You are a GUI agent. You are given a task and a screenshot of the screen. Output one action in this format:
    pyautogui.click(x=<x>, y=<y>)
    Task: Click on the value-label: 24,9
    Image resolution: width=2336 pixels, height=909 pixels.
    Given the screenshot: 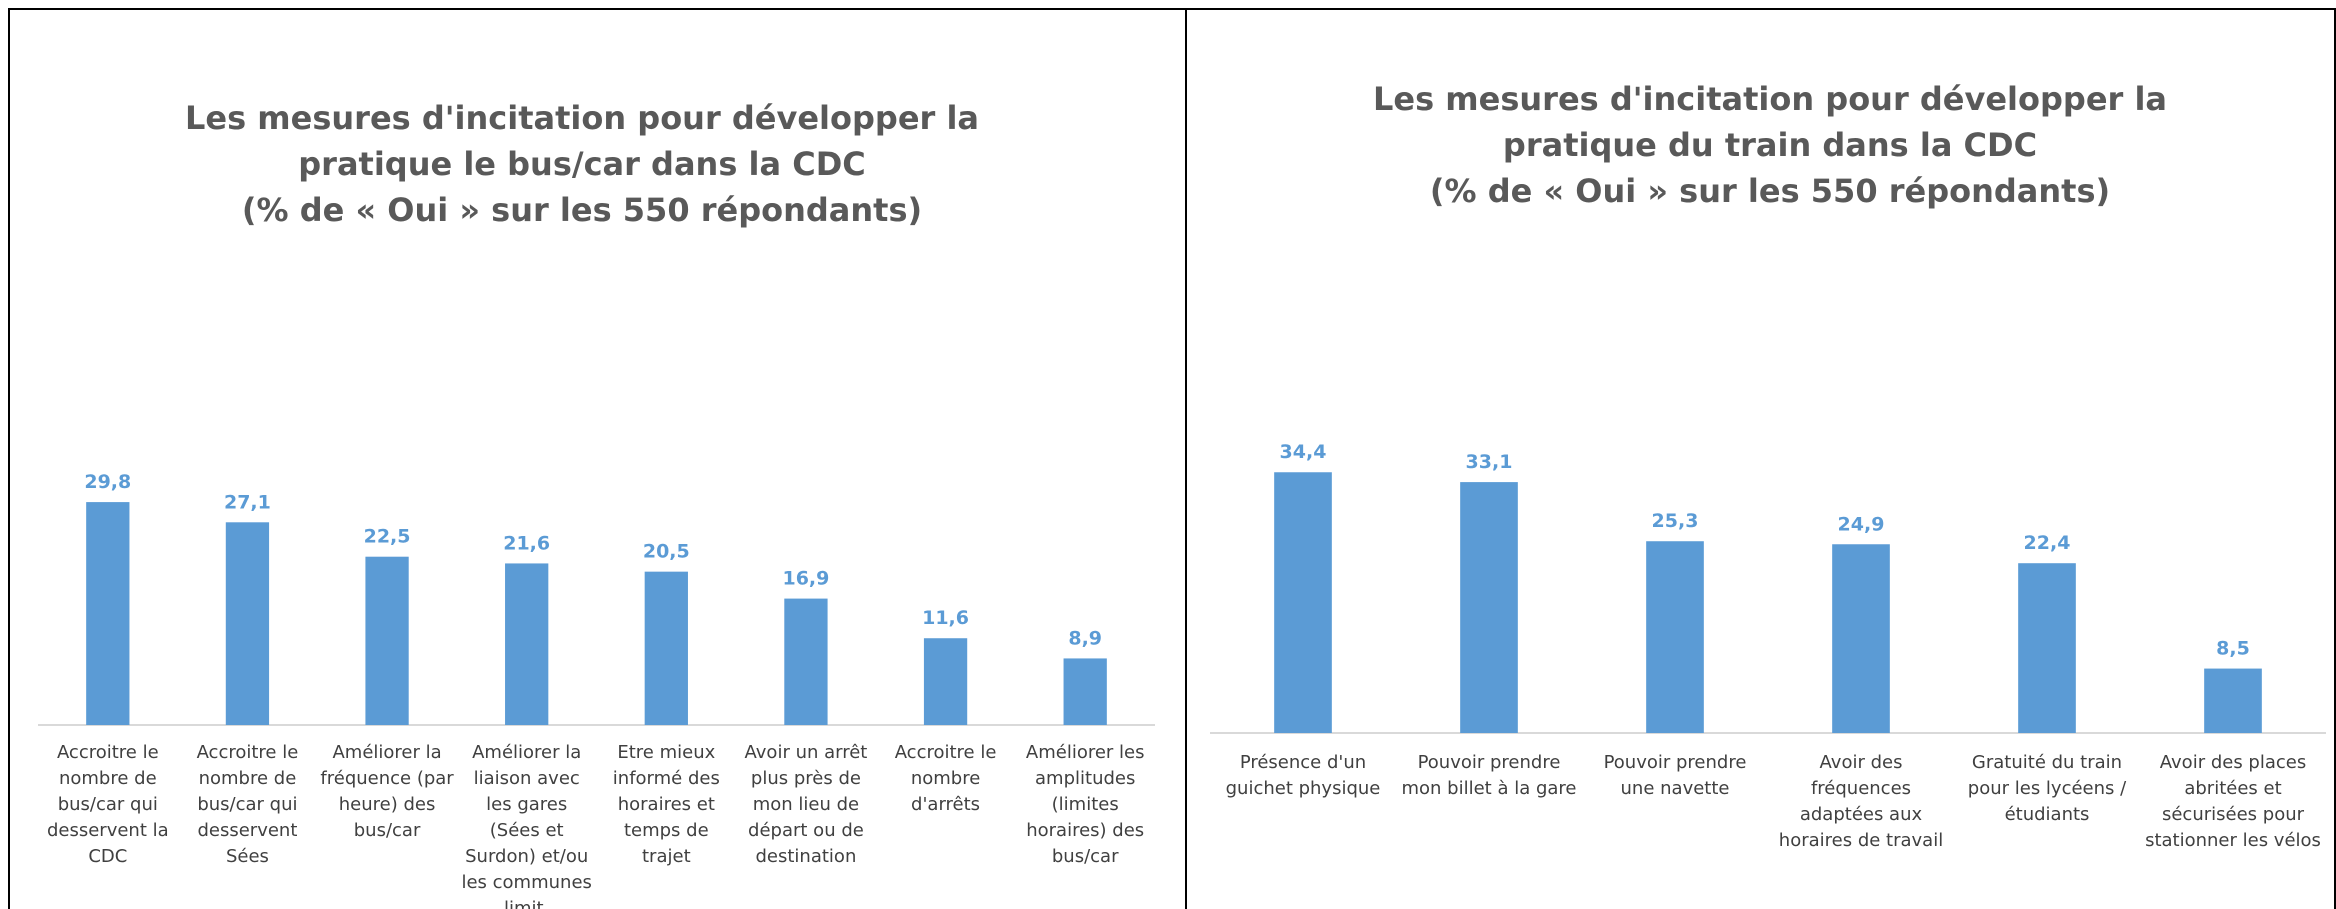 What is the action you would take?
    pyautogui.click(x=1861, y=524)
    